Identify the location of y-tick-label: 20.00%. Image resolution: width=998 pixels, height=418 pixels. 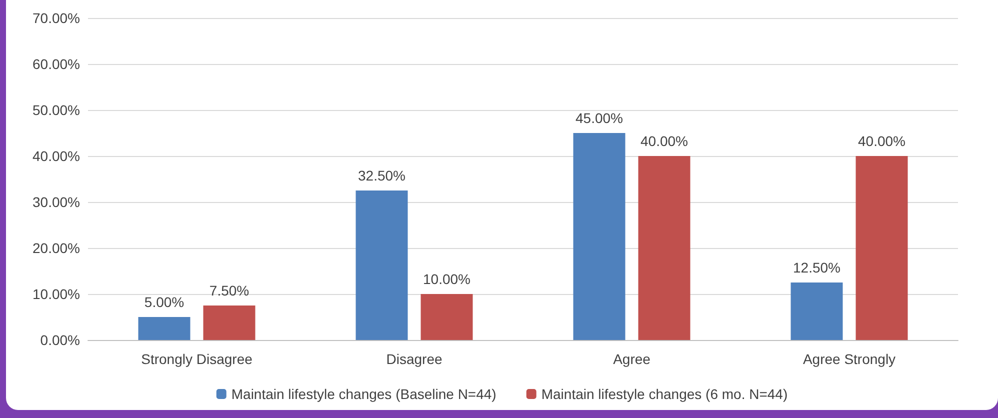
(56, 248).